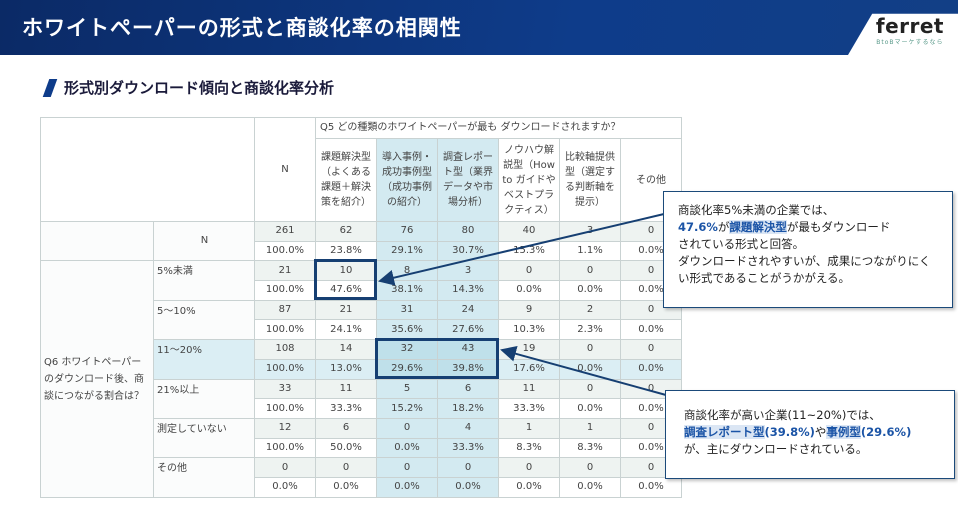 The image size is (958, 514). What do you see at coordinates (407, 251) in the screenshot?
I see `percent-cell: 29.1%` at bounding box center [407, 251].